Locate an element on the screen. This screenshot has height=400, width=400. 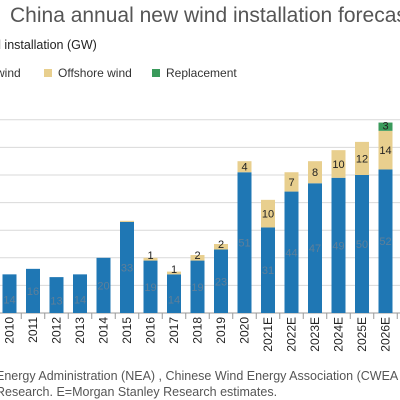
x-tick-label: 2019 is located at coordinates (221, 330).